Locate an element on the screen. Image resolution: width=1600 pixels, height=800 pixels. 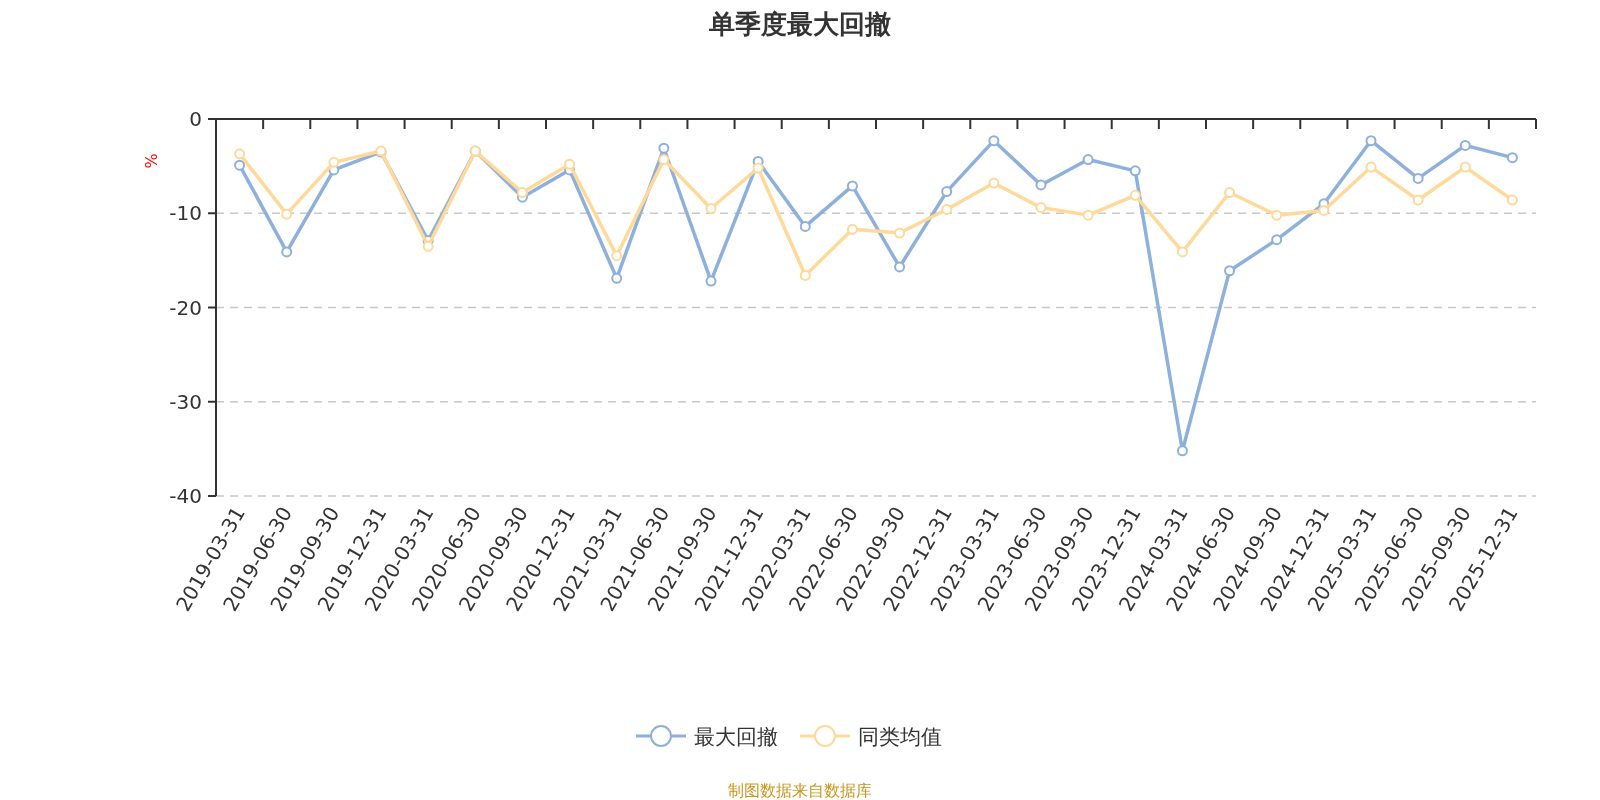
y-tick-label: 0 is located at coordinates (195, 119).